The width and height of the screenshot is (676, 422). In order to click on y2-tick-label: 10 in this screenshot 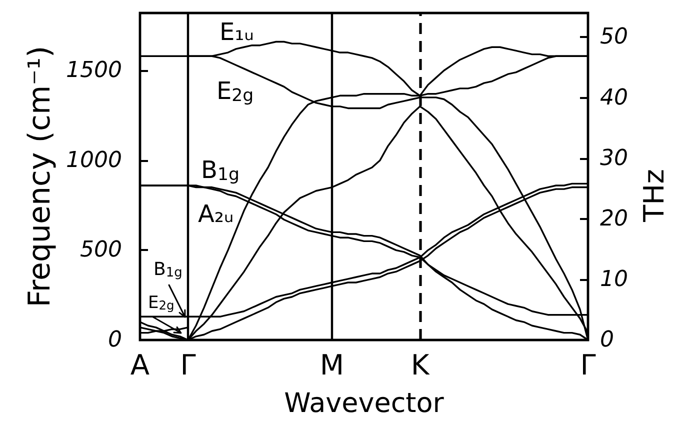, I will do `click(614, 279)`.